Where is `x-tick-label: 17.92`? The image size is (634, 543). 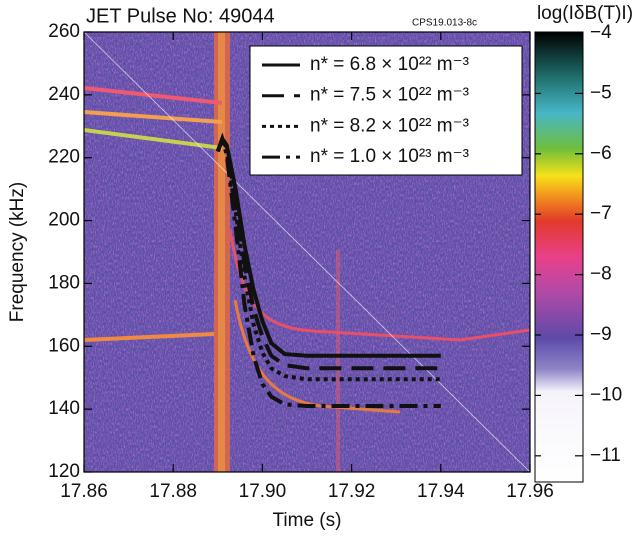 x-tick-label: 17.92 is located at coordinates (352, 491).